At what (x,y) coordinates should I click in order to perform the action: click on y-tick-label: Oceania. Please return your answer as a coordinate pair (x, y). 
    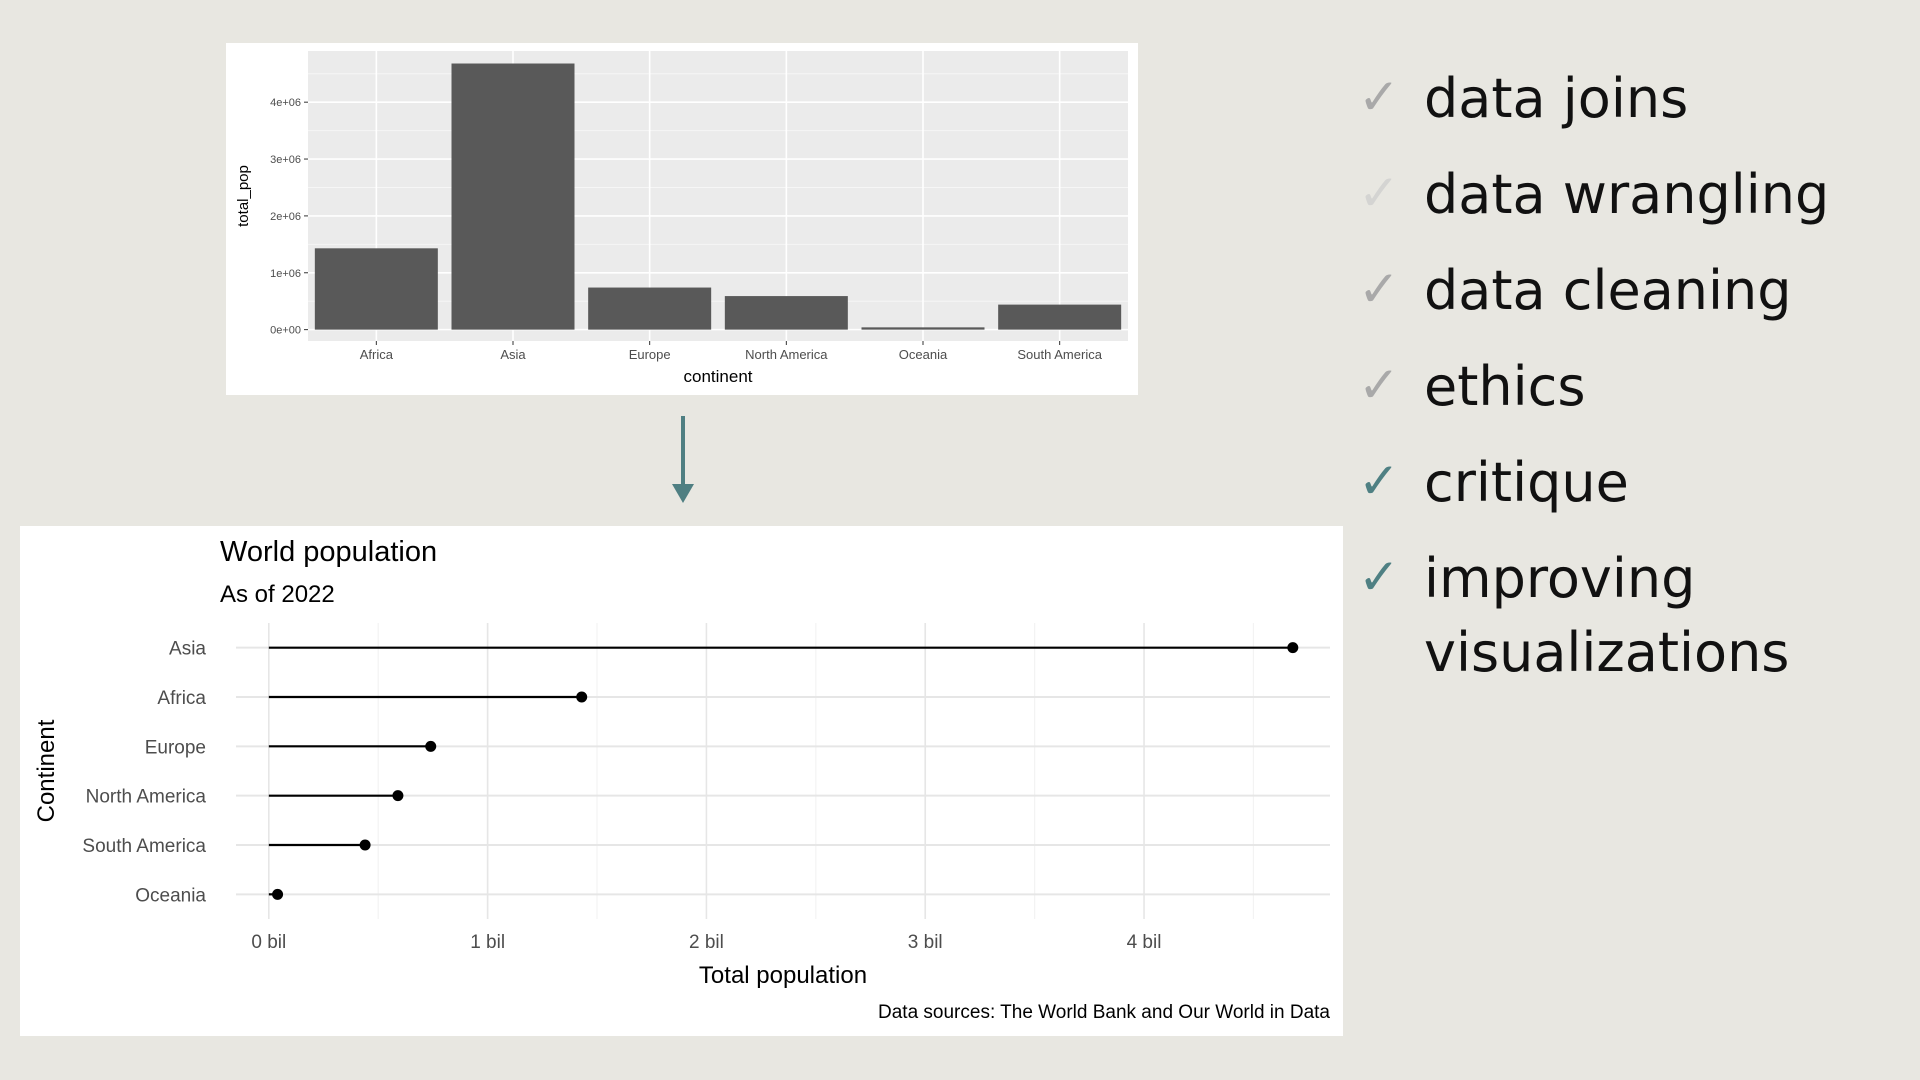
    Looking at the image, I should click on (170, 895).